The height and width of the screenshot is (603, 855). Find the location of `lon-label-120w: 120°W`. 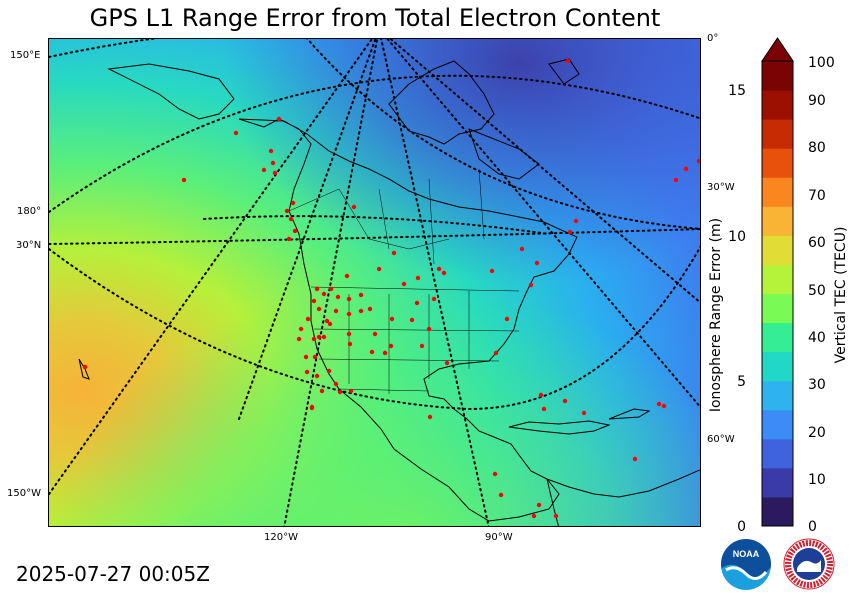

lon-label-120w: 120°W is located at coordinates (281, 537).